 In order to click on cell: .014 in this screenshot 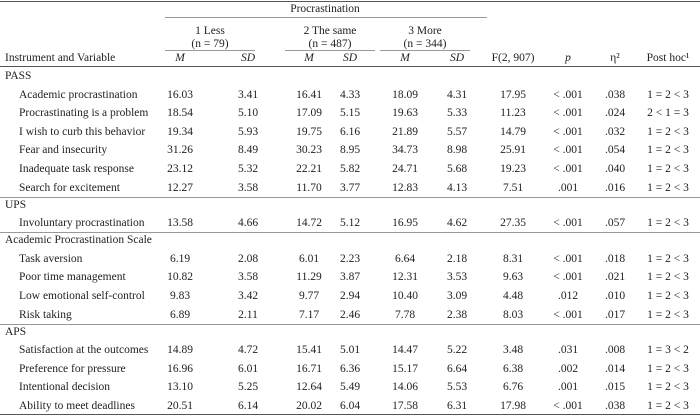, I will do `click(615, 368)`.